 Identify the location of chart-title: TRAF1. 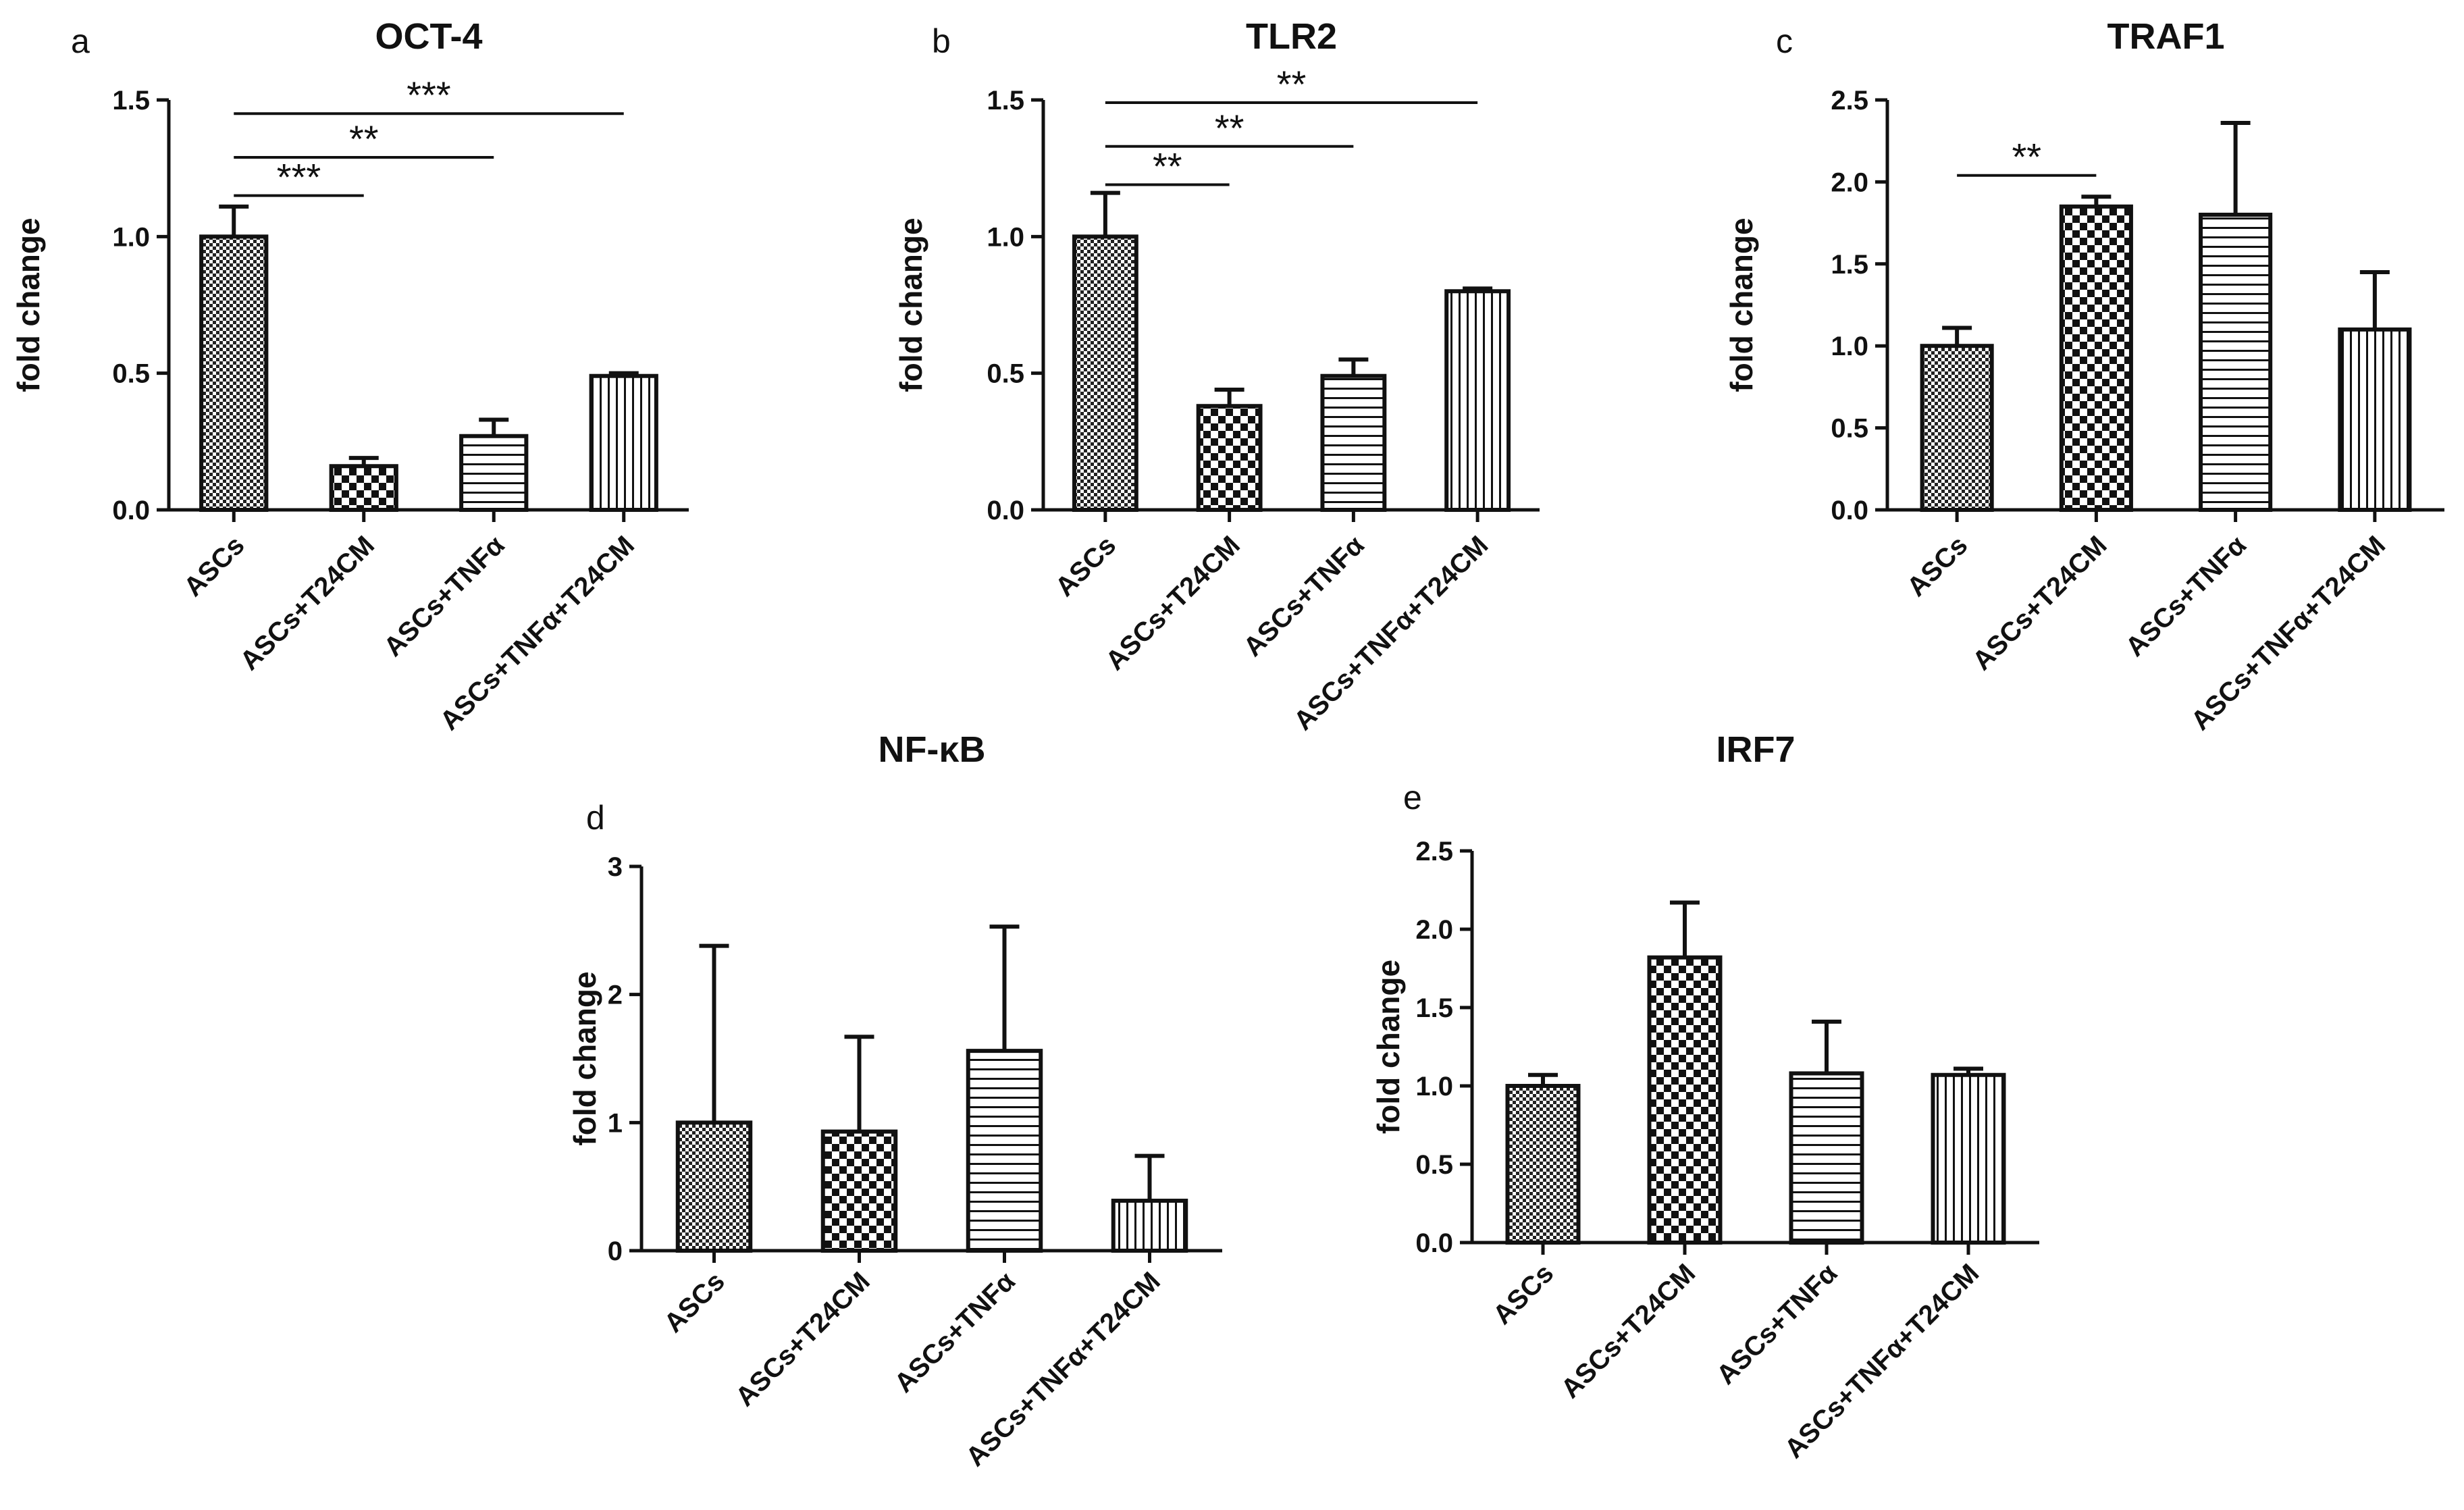
(2166, 36).